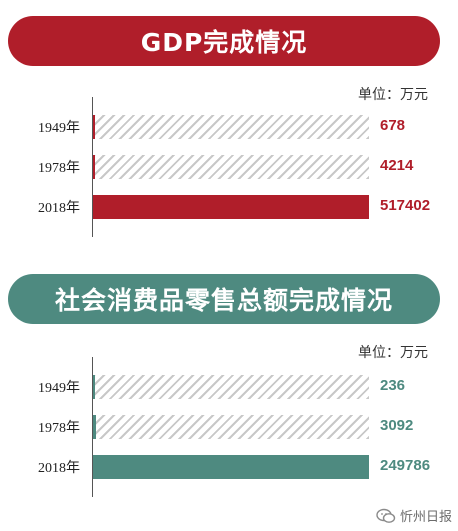 This screenshot has width=458, height=531. I want to click on retail-value-label: 3092, so click(397, 425).